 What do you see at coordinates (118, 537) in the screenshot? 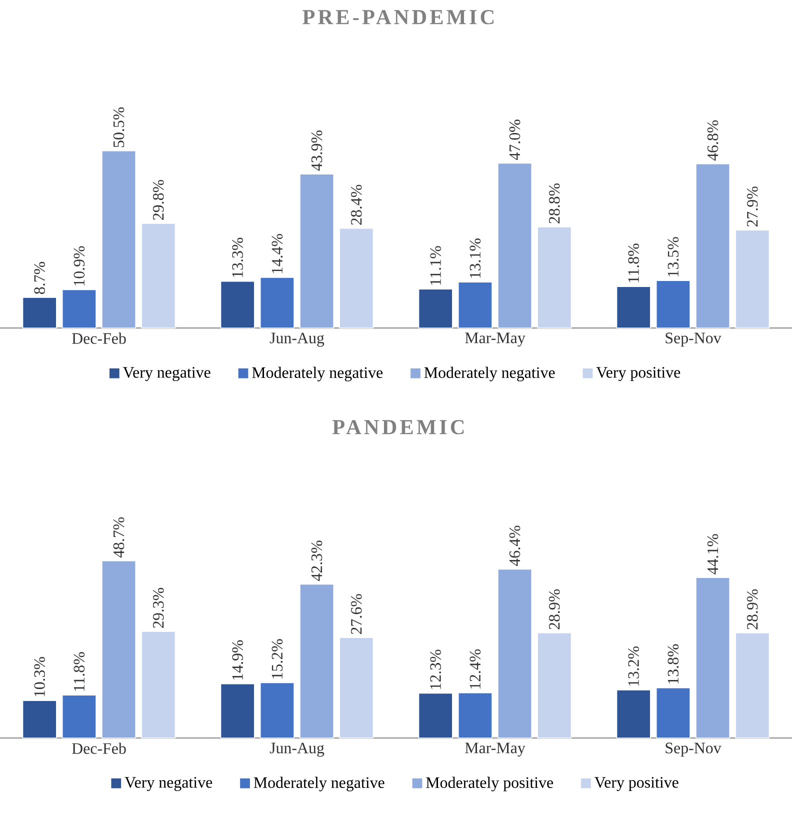
I see `data-label: 48.7%` at bounding box center [118, 537].